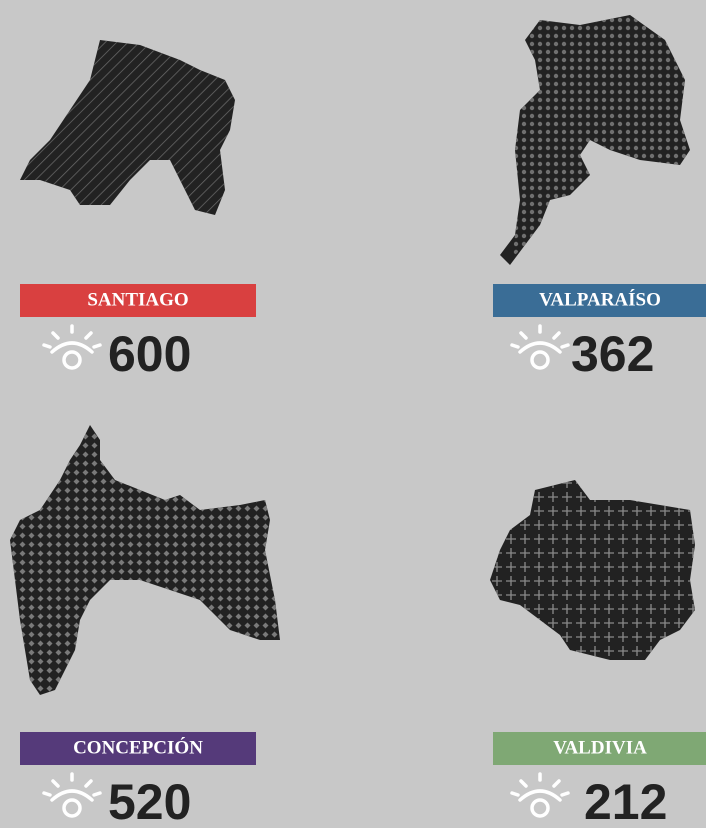  Describe the element at coordinates (149, 801) in the screenshot. I see `view-count: 520` at that location.